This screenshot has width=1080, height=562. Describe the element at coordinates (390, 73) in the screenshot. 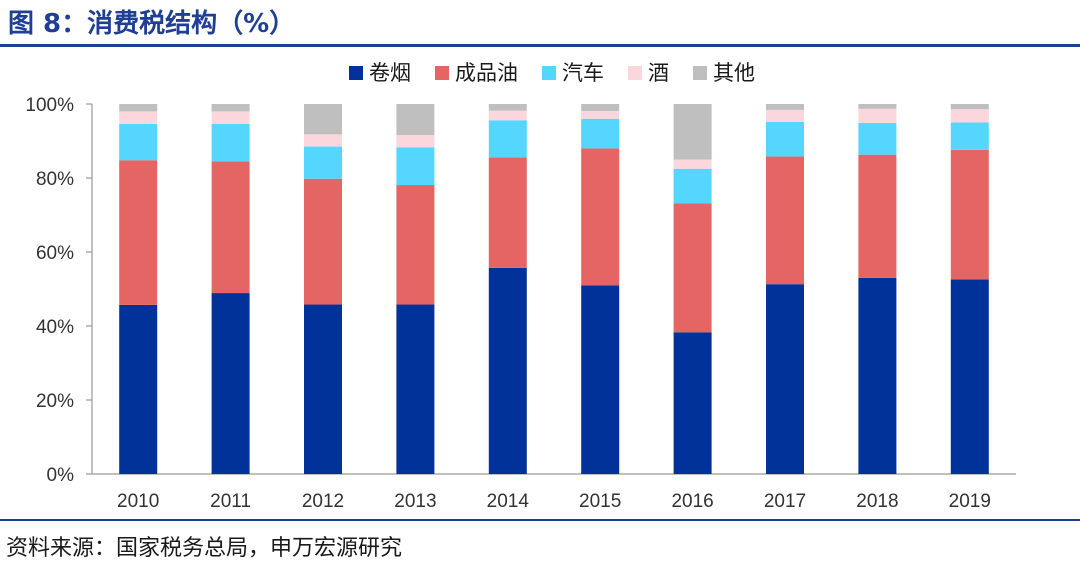

I see `legend-label: 卷烟` at that location.